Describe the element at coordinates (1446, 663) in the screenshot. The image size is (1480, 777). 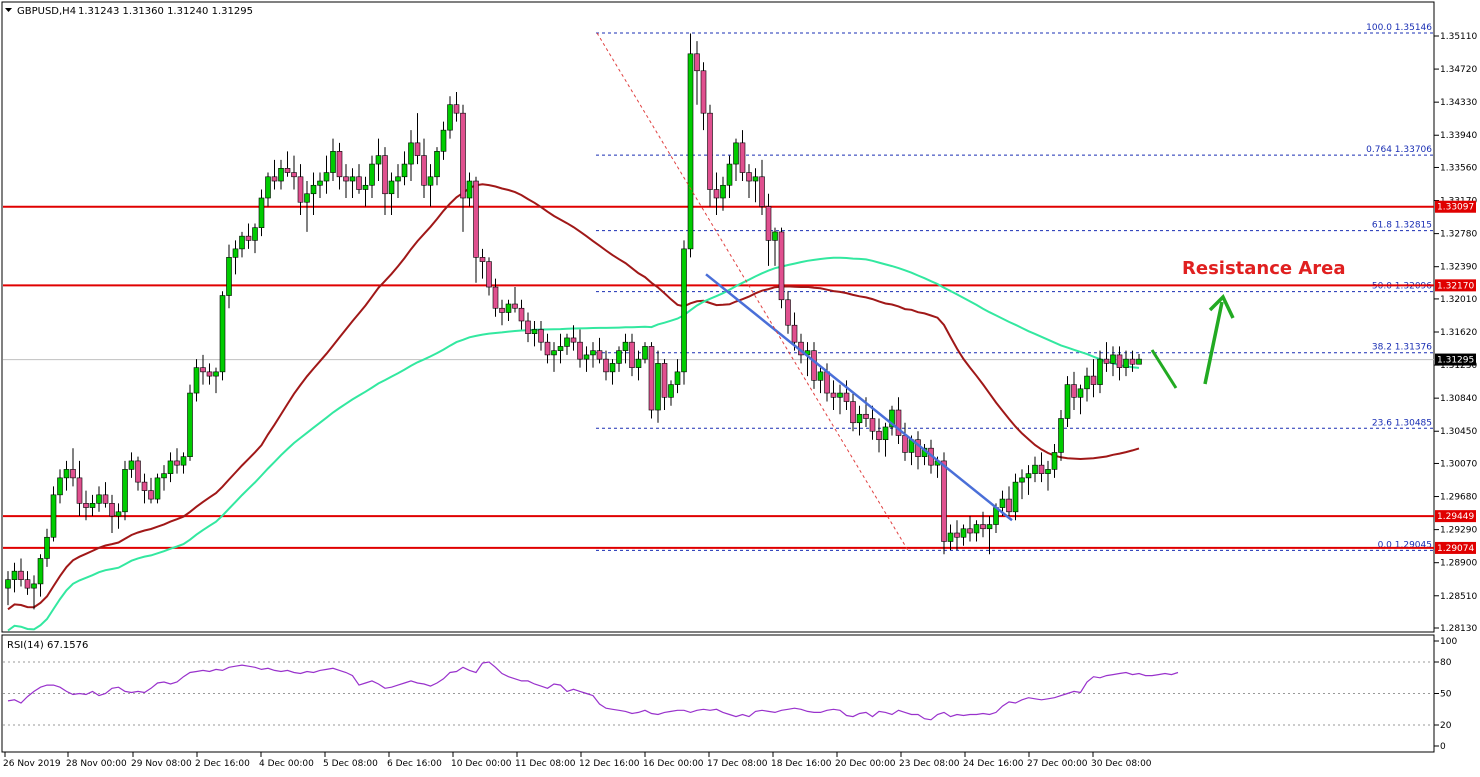
I see `rsi-axis-label: 80` at that location.